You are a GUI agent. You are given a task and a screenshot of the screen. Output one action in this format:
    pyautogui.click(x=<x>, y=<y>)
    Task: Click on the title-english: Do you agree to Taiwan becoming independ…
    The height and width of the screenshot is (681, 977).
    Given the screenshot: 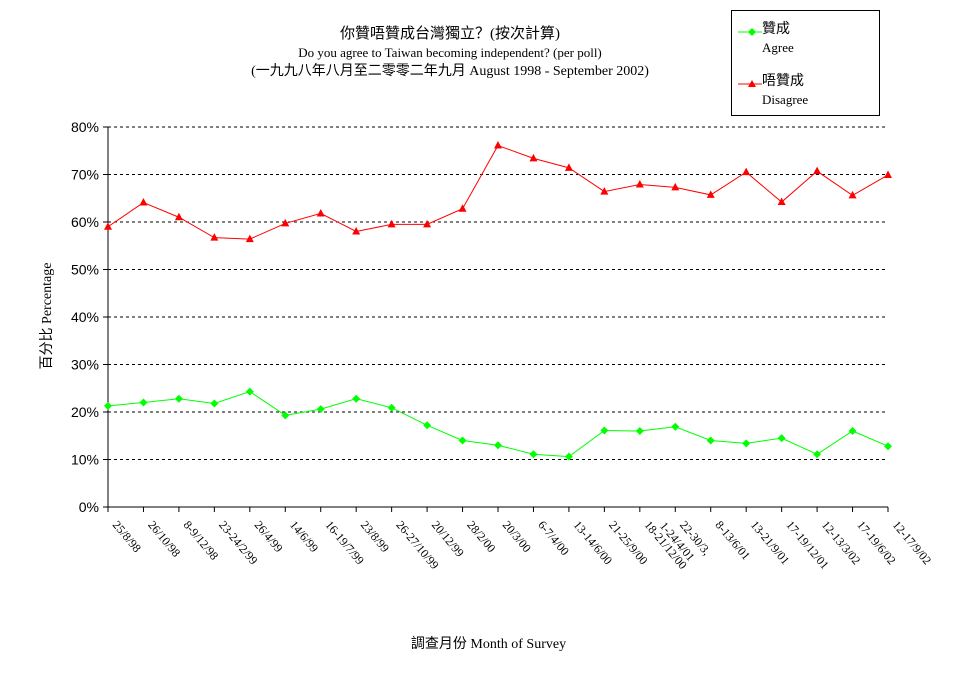 What is the action you would take?
    pyautogui.click(x=450, y=52)
    